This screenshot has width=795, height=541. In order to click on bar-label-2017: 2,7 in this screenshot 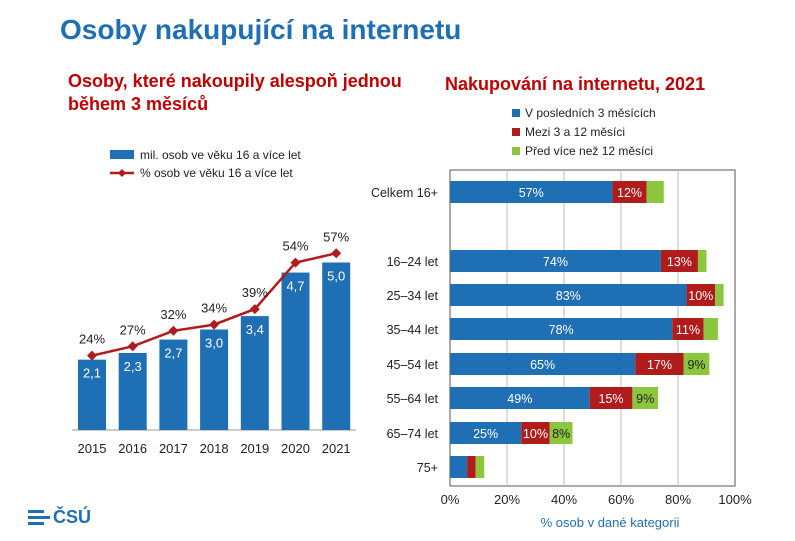, I will do `click(173, 353)`.